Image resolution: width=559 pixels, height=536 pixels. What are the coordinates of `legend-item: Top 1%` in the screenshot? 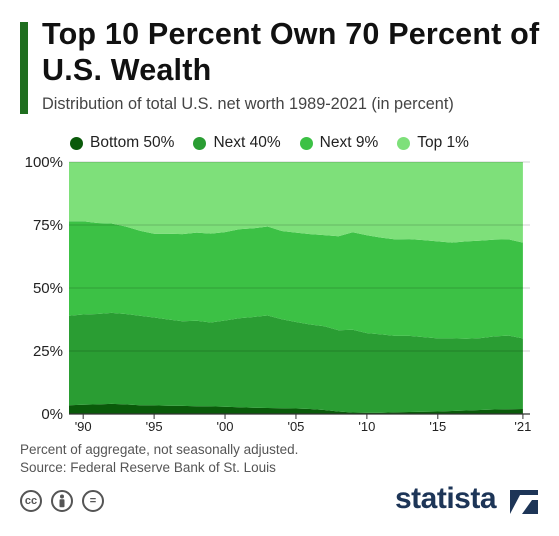 It's located at (433, 143).